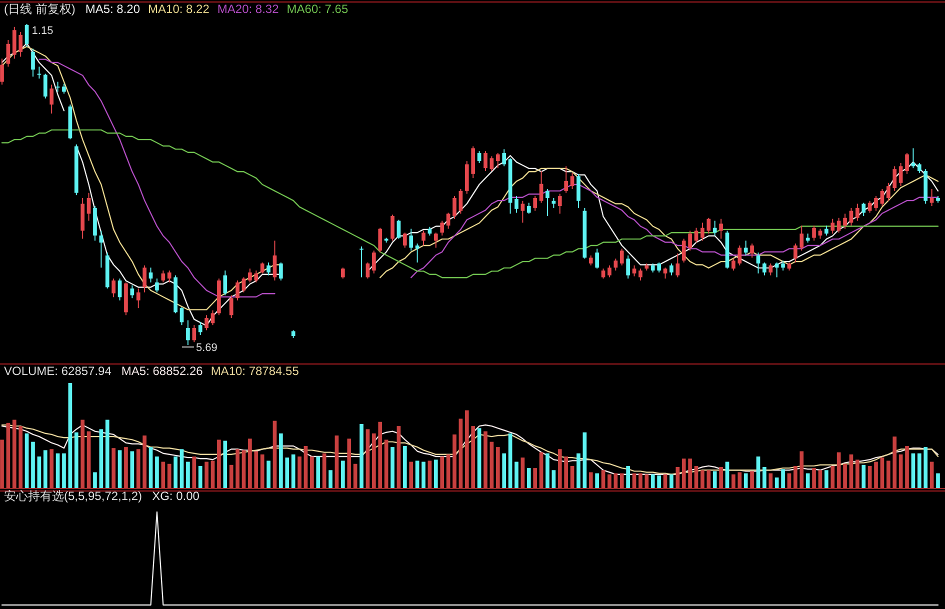 The height and width of the screenshot is (609, 945). I want to click on text: MA10: 78784.55, so click(255, 371).